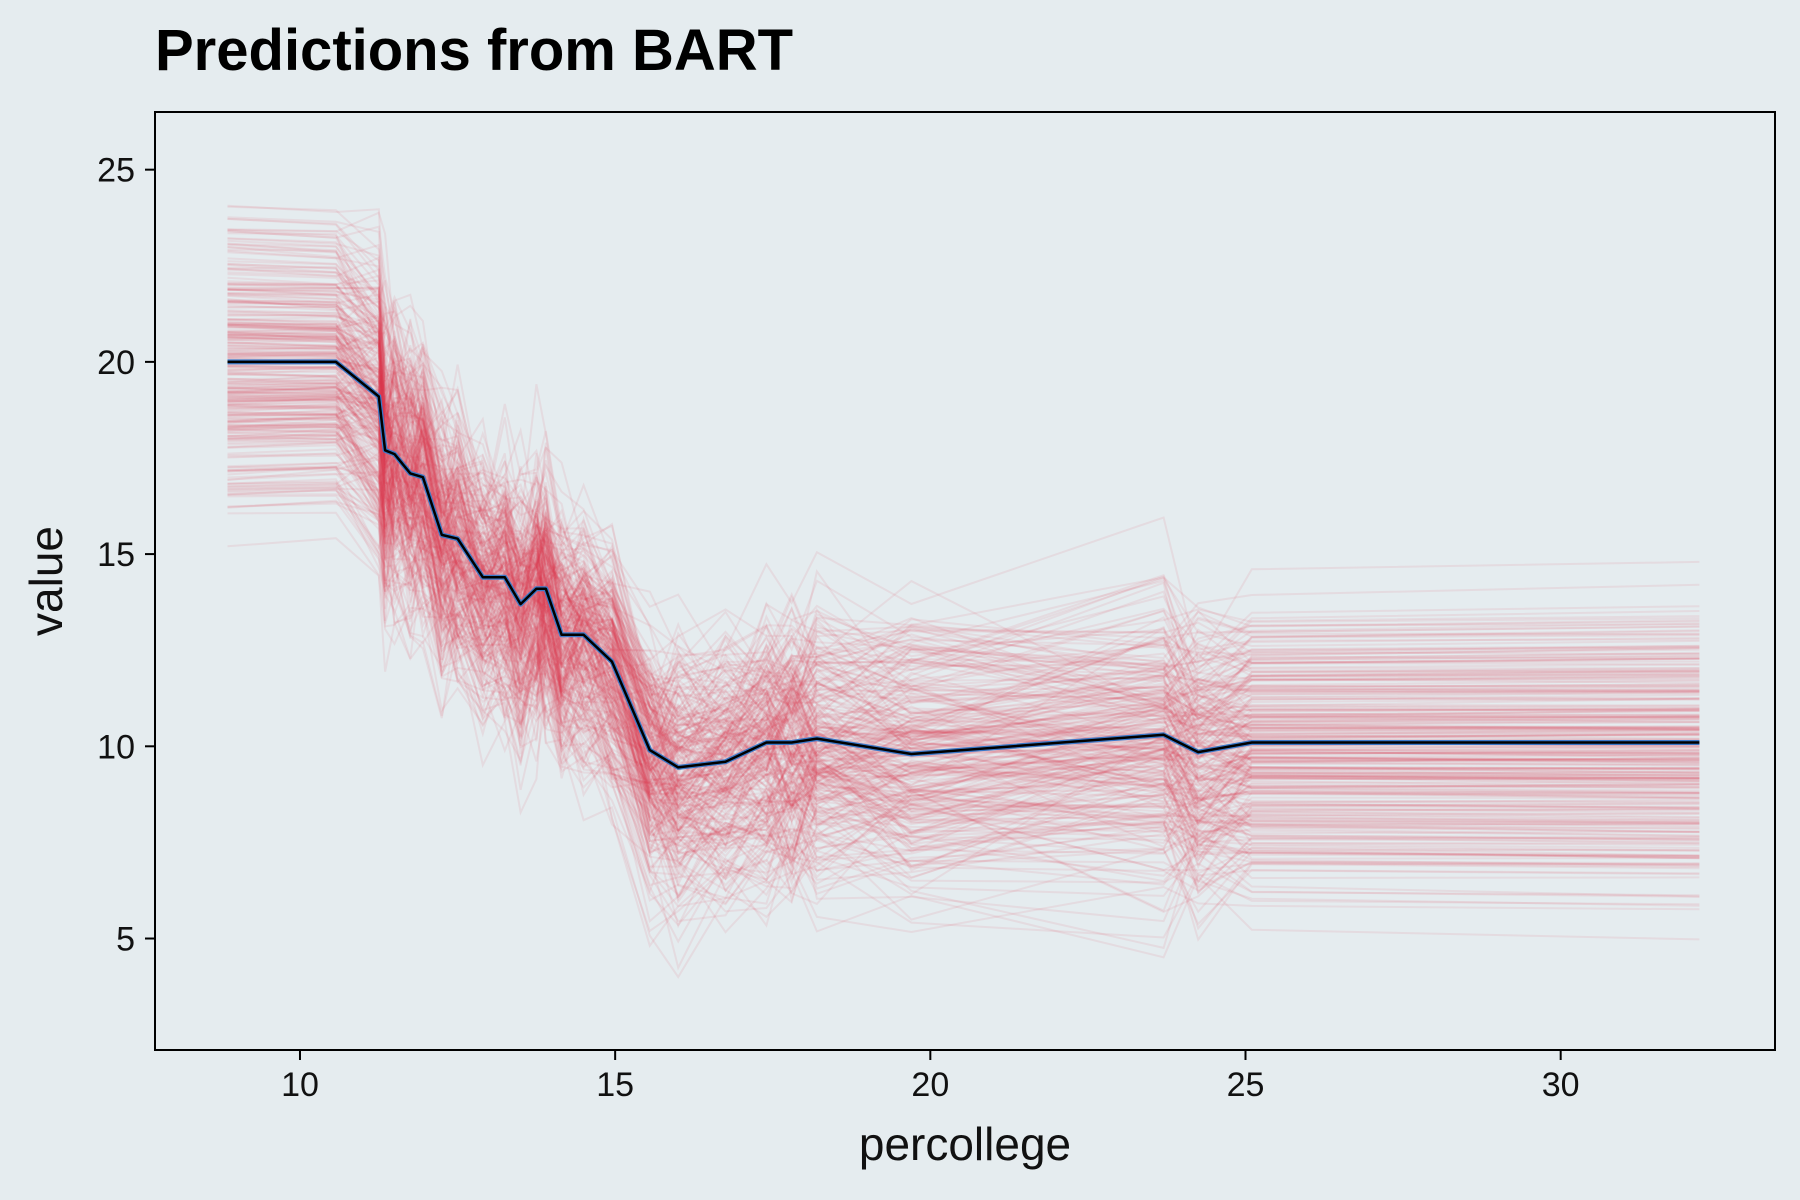 This screenshot has height=1200, width=1800. What do you see at coordinates (1246, 1085) in the screenshot?
I see `x-tick-label: 25` at bounding box center [1246, 1085].